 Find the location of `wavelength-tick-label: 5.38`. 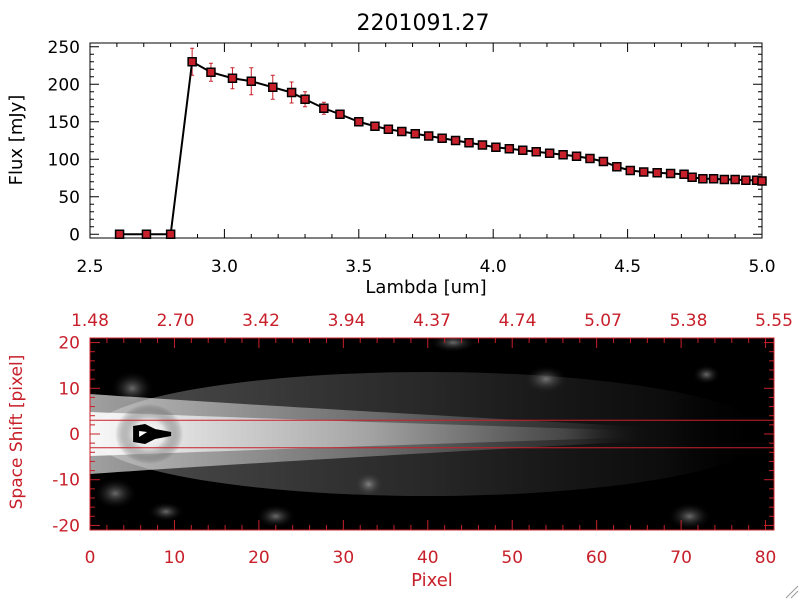

wavelength-tick-label: 5.38 is located at coordinates (689, 321).